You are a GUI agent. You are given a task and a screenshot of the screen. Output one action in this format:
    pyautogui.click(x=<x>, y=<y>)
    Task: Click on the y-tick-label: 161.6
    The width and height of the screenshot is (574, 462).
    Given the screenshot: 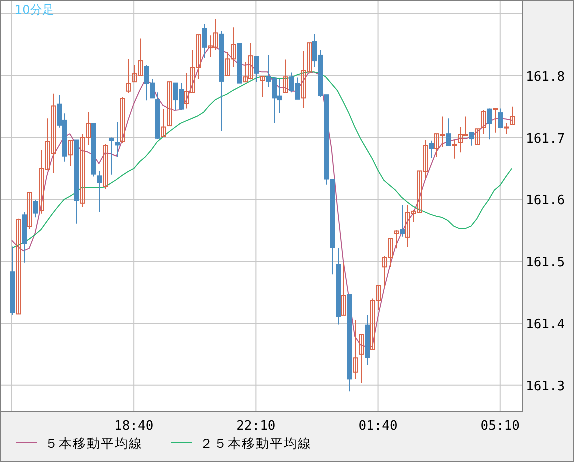 What is the action you would take?
    pyautogui.click(x=546, y=201)
    